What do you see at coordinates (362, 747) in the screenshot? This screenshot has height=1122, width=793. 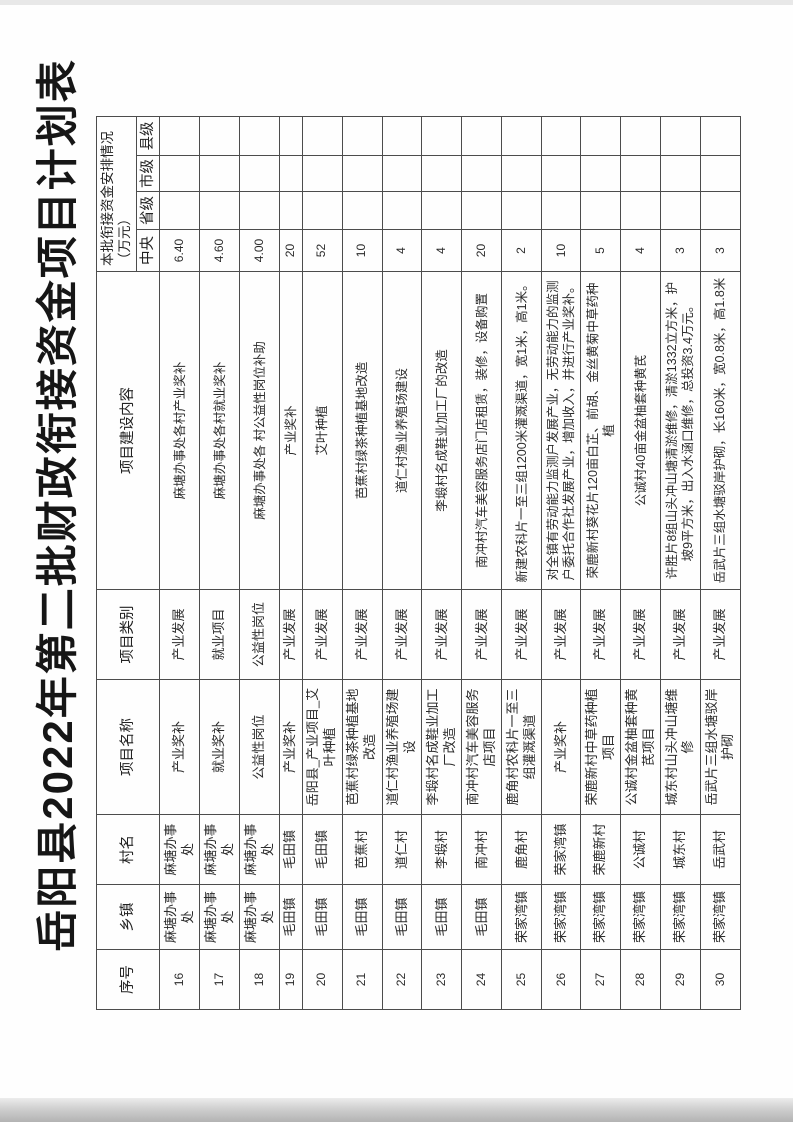 I see `cell-project-name: 芭蕉村绿茶种植基地改造` at bounding box center [362, 747].